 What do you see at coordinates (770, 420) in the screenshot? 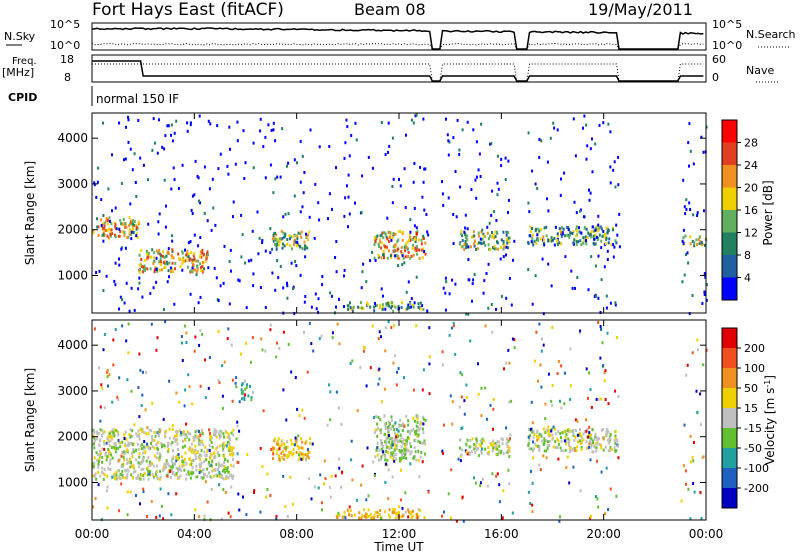
I see `velocity-colorbar-label: Velocity [m s-1]` at bounding box center [770, 420].